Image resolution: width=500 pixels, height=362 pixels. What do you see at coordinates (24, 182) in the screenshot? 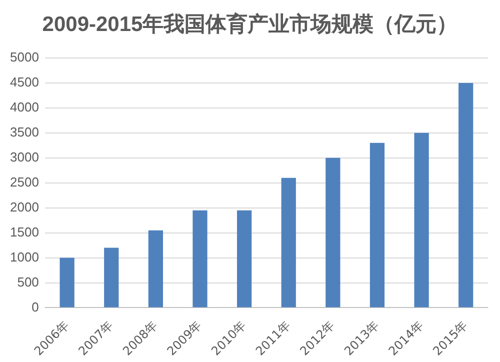
I see `y-tick-label: 2500` at bounding box center [24, 182].